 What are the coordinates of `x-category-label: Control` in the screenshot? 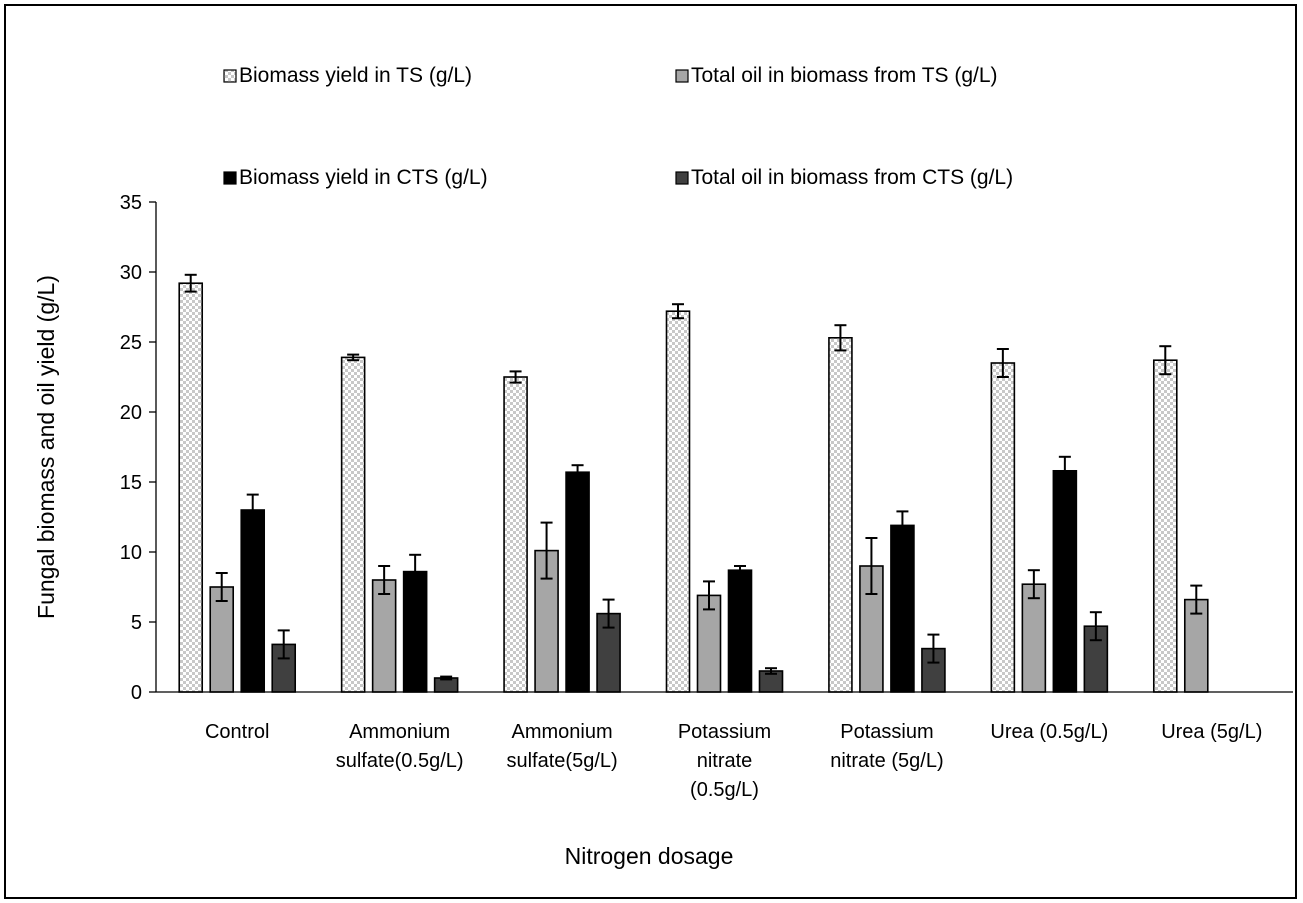 It's located at (237, 732).